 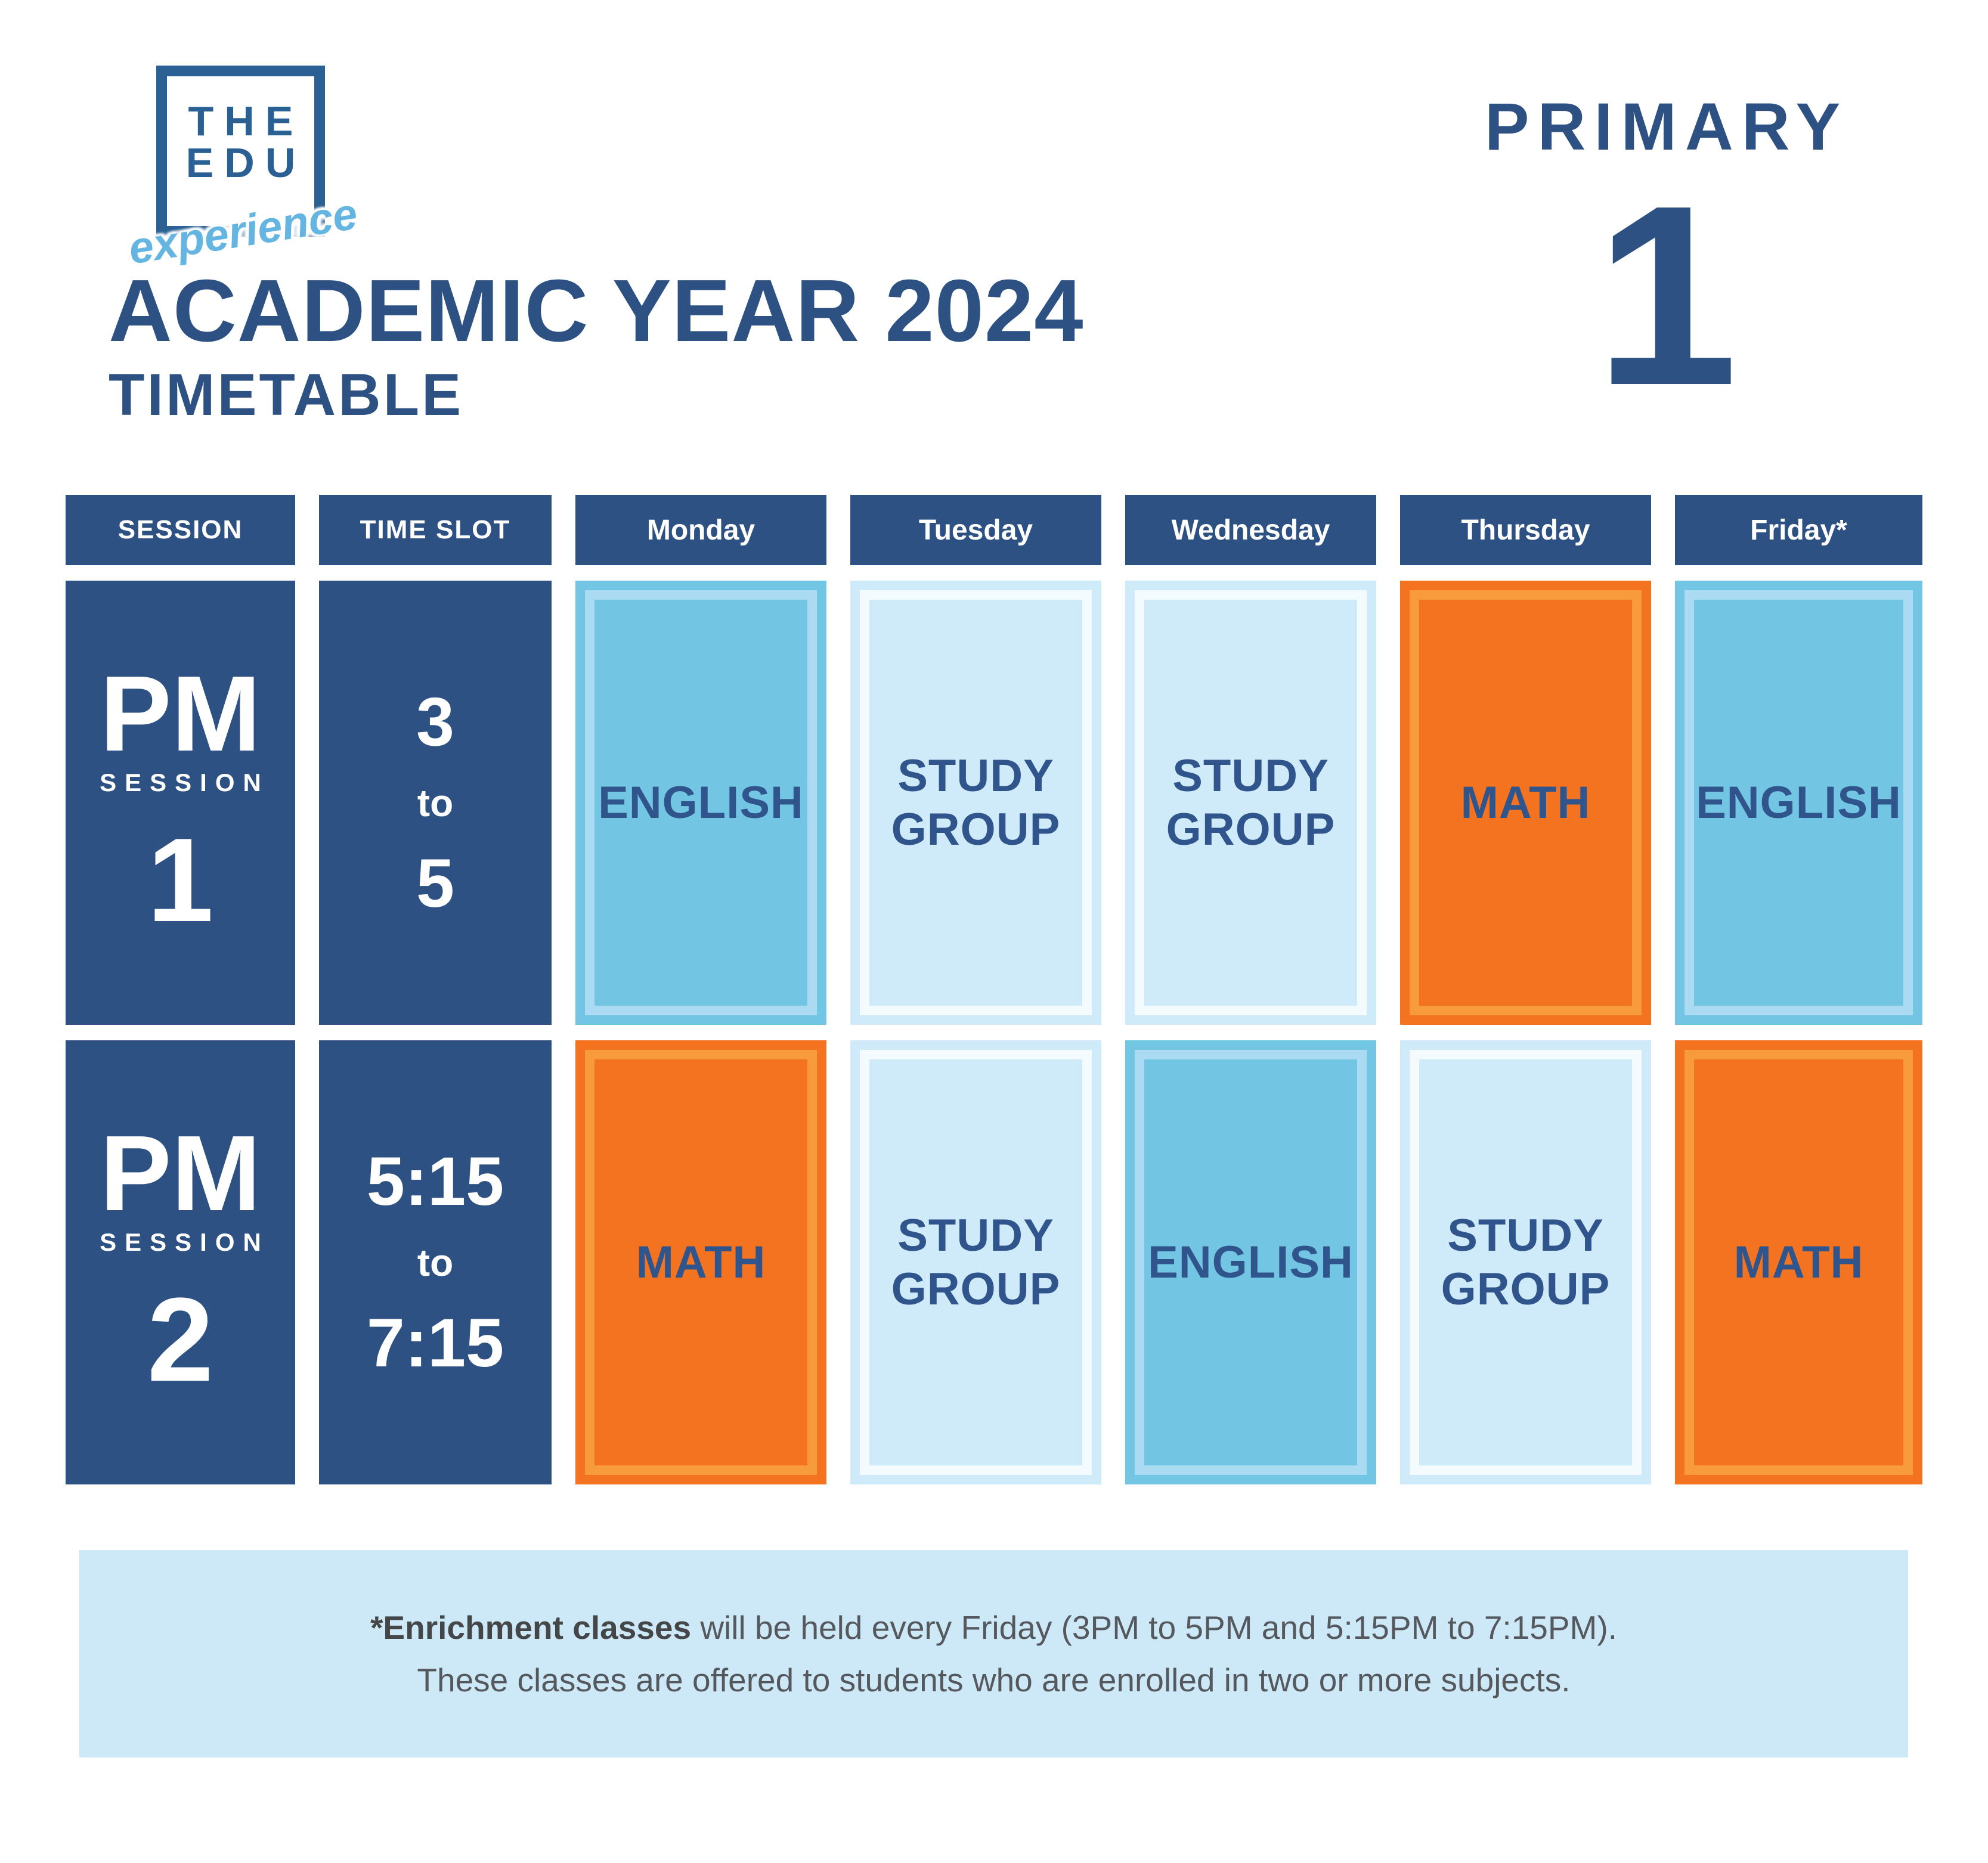 I want to click on cell-friday-session2-math: MATH, so click(x=1798, y=1262).